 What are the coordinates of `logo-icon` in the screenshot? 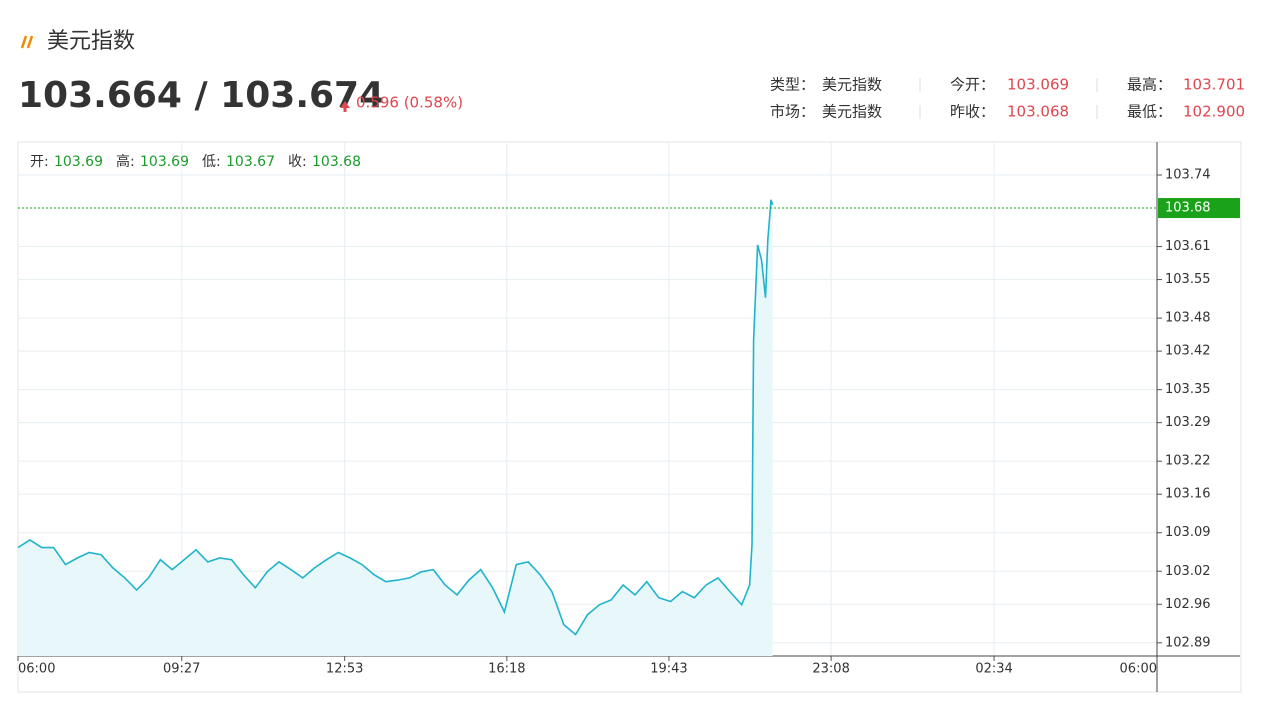 It's located at (27, 42).